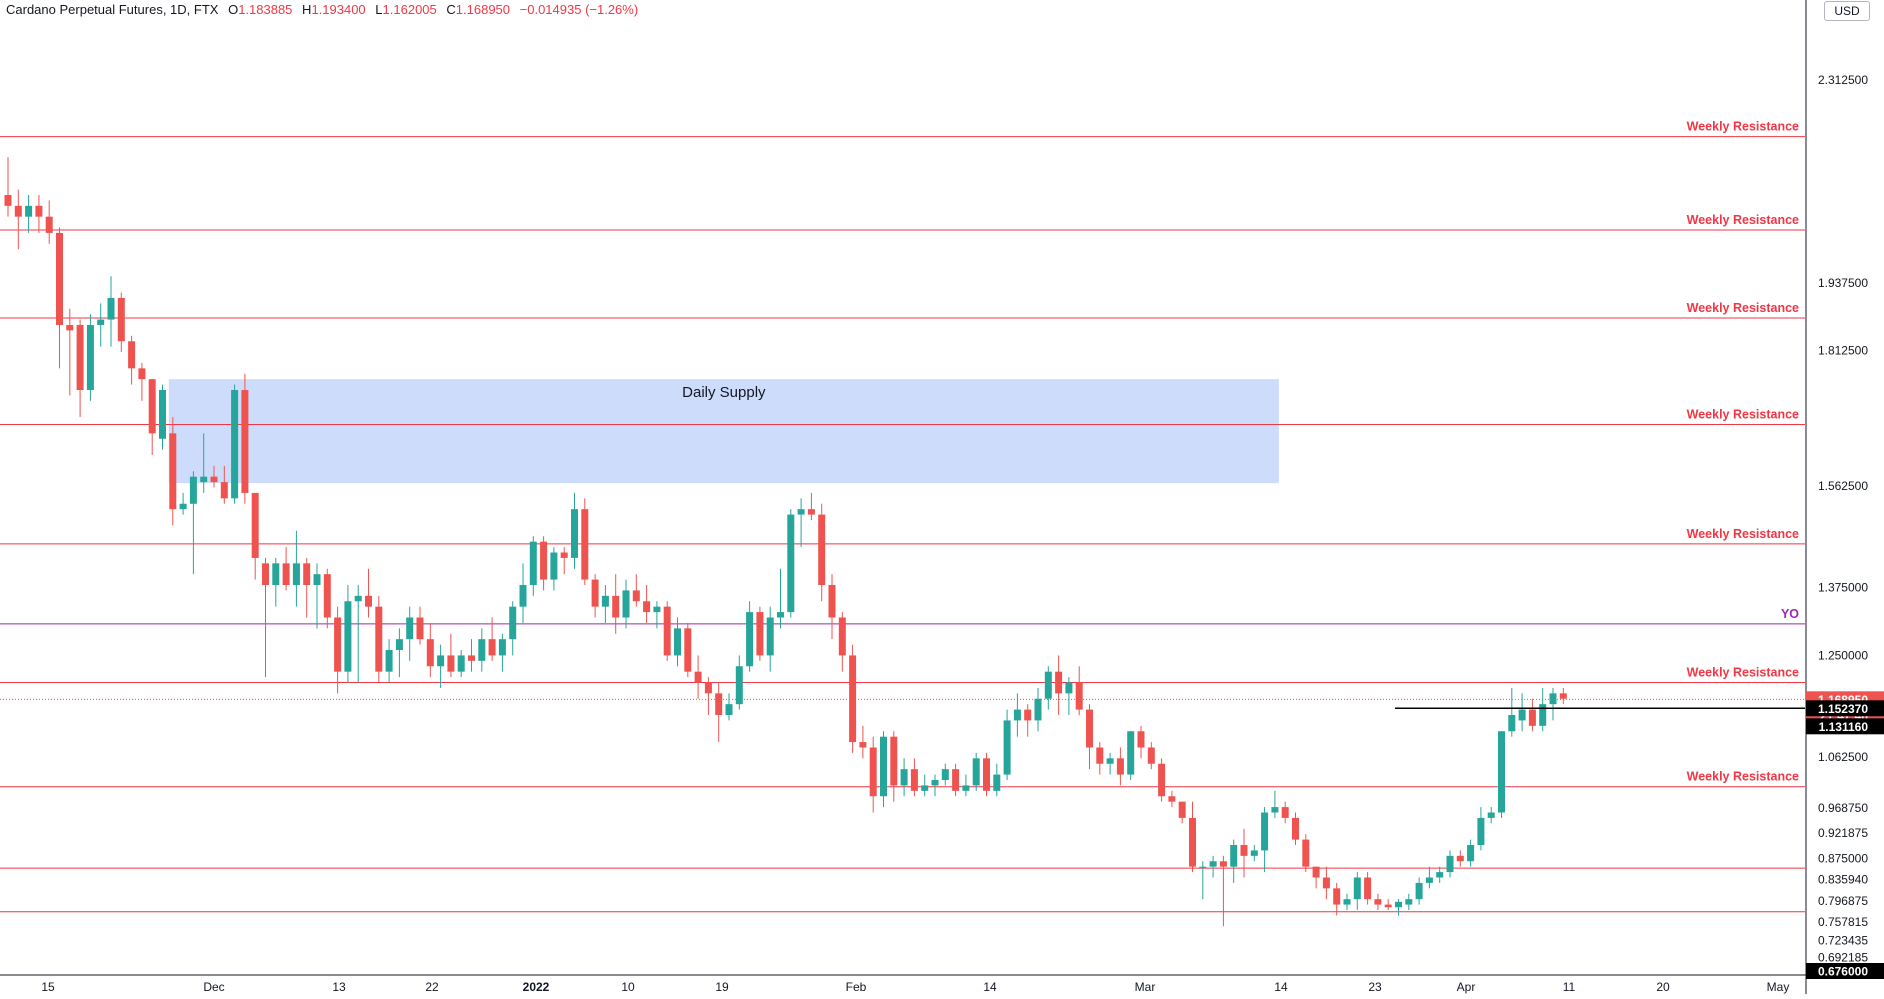 Image resolution: width=1884 pixels, height=999 pixels. Describe the element at coordinates (339, 987) in the screenshot. I see `time-tick-2: 13` at that location.